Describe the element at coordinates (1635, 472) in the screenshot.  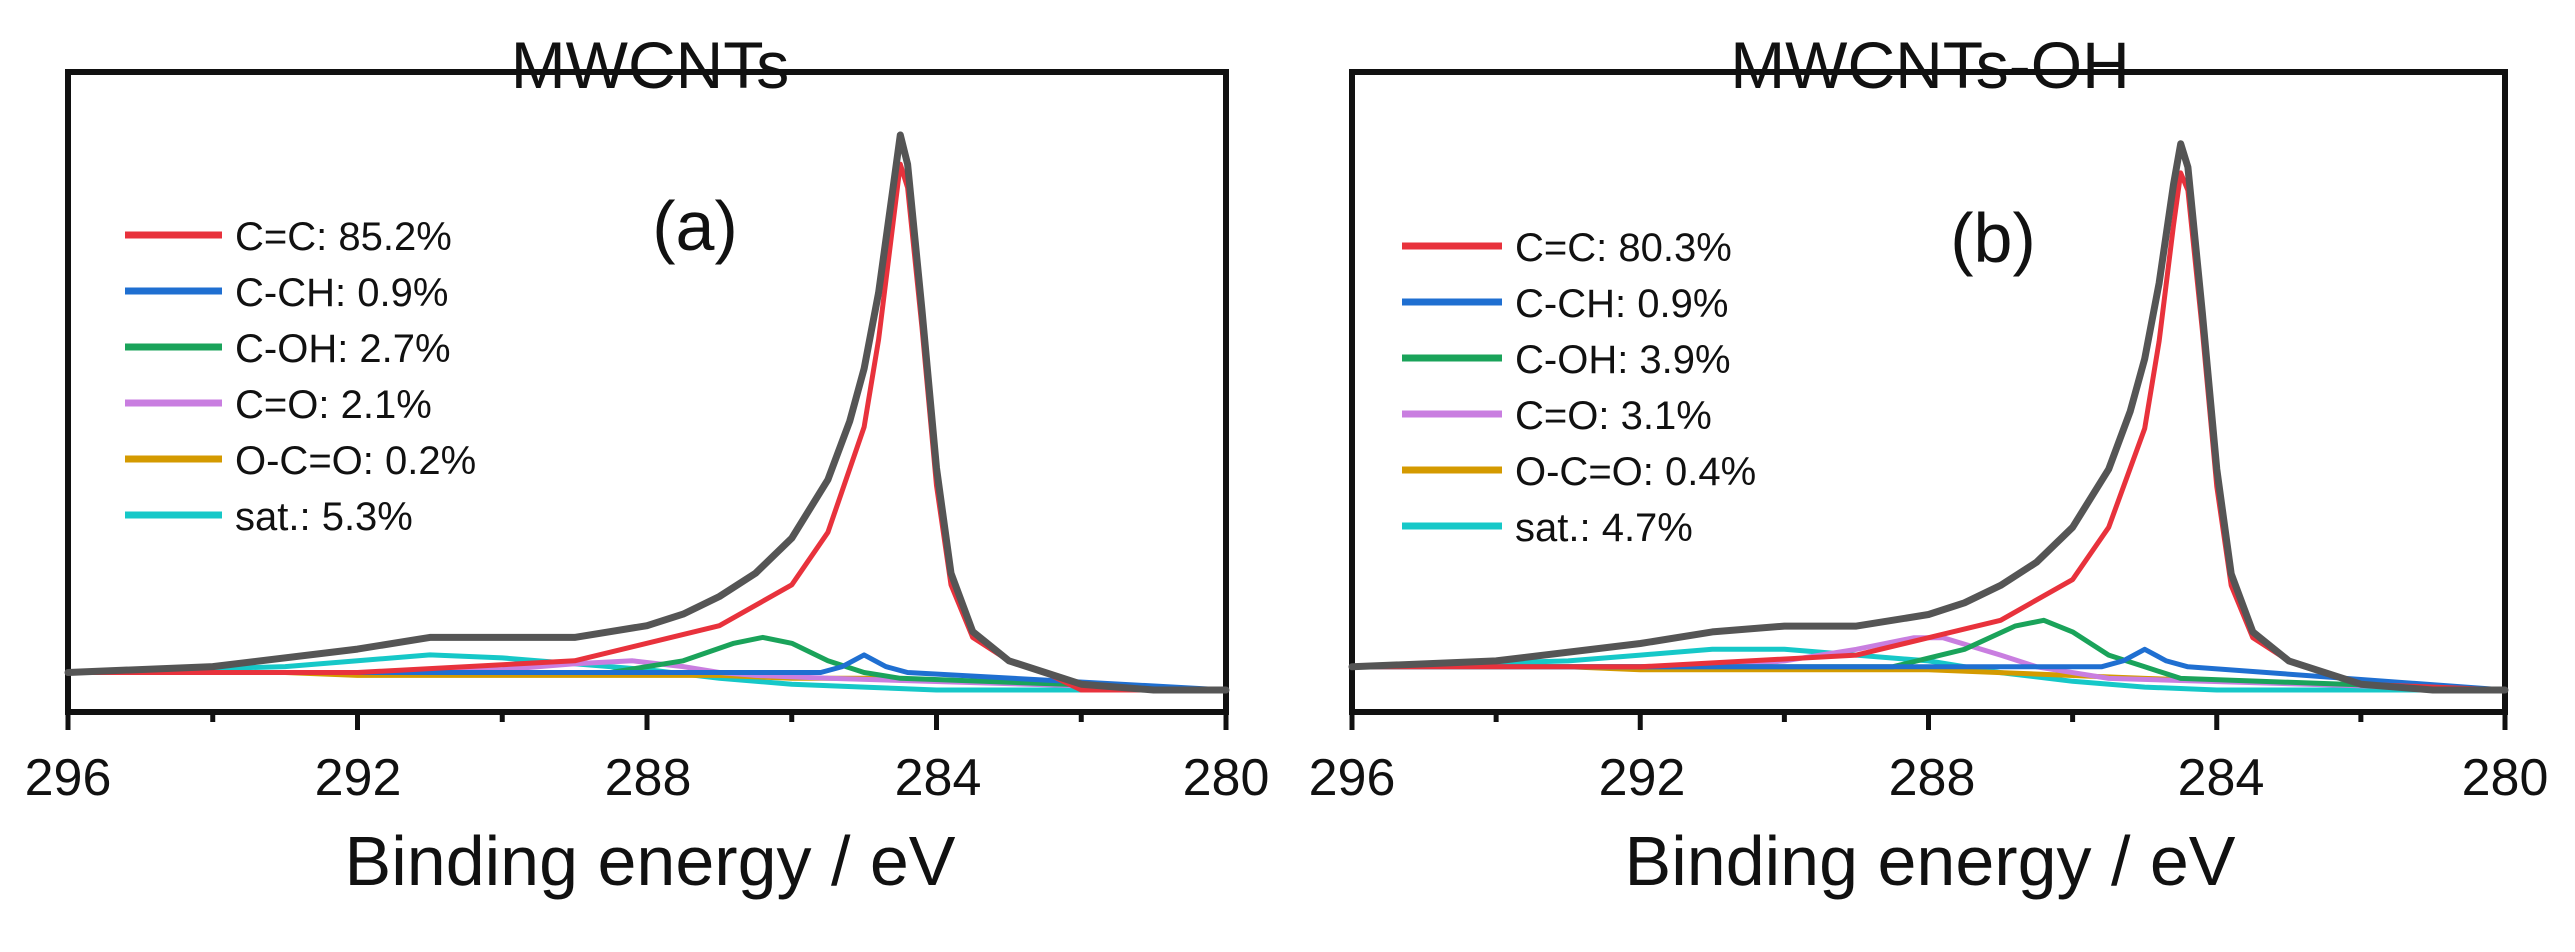
I see `legend-label: O-C=O: 0.4%` at that location.